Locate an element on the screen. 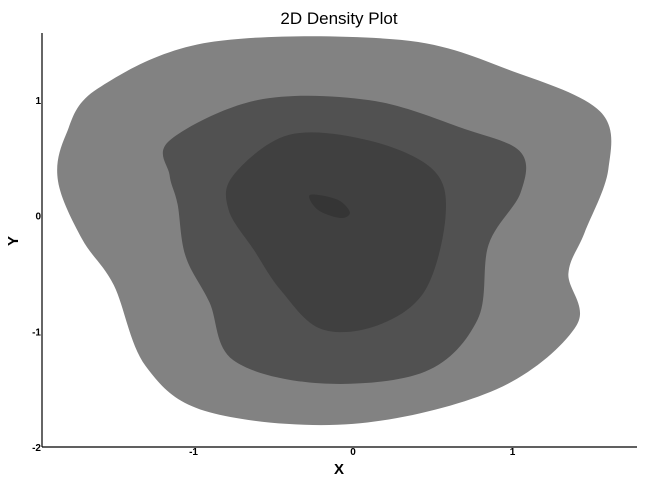  y-tick-label: -2 is located at coordinates (36, 448).